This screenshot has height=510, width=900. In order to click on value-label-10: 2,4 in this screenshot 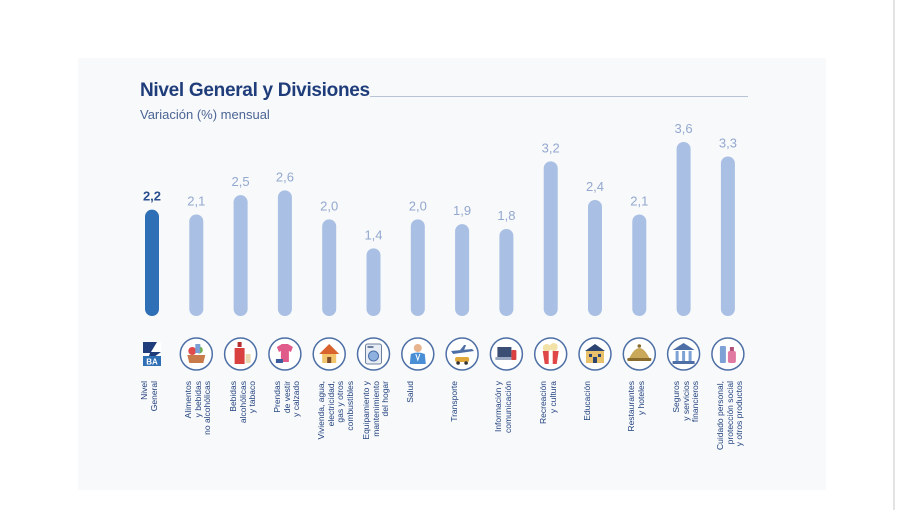, I will do `click(595, 186)`.